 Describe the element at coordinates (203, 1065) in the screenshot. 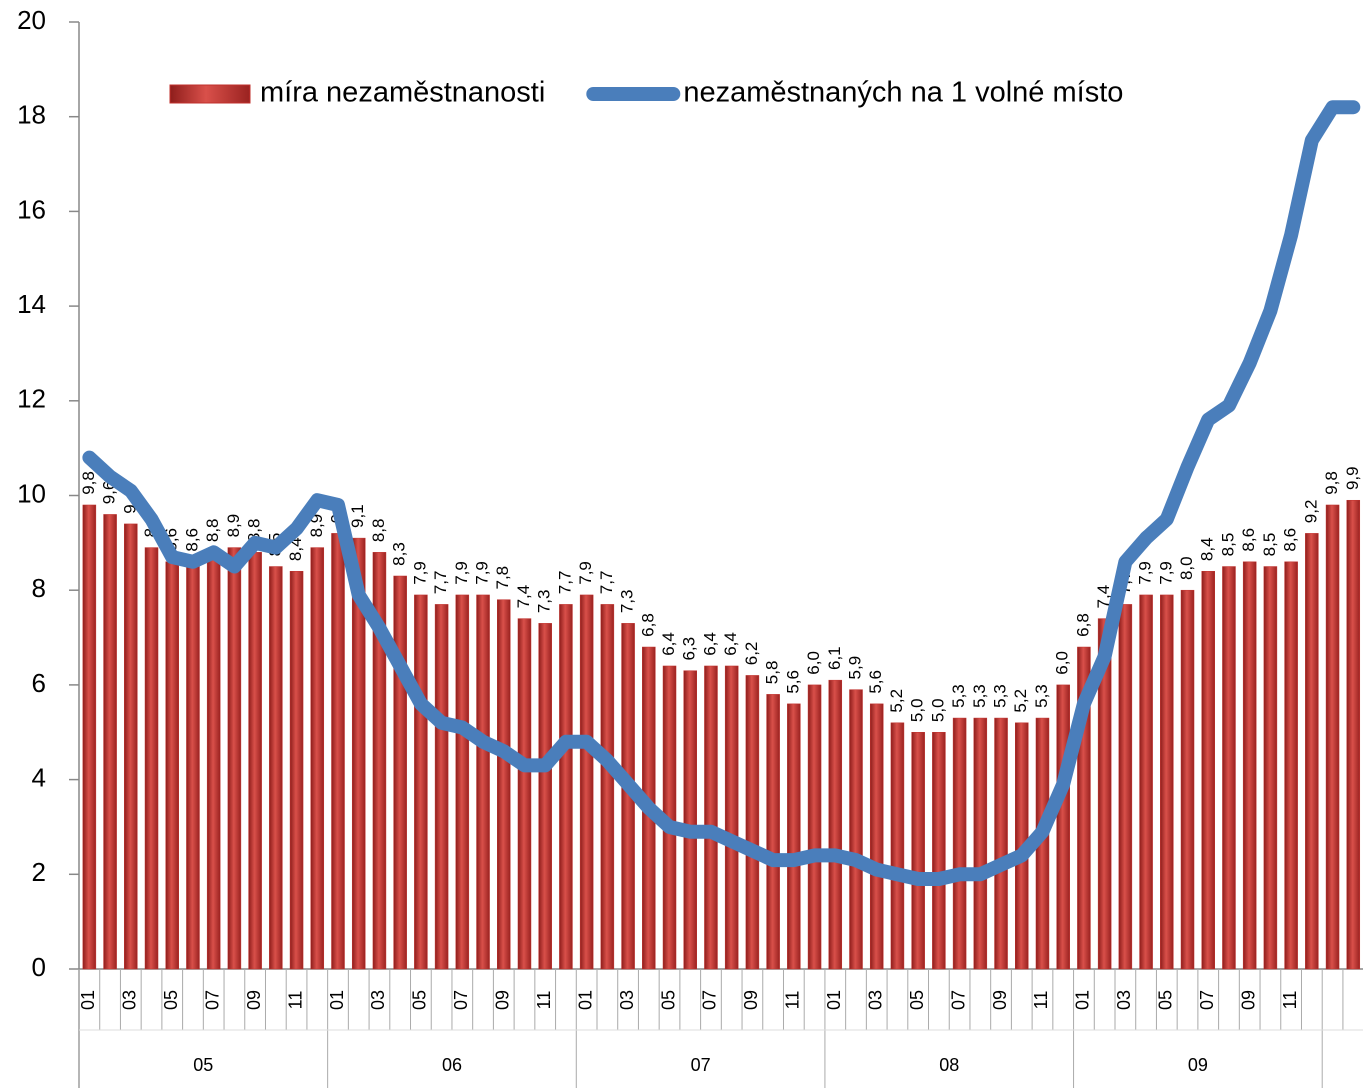

I see `group-label: 05` at that location.